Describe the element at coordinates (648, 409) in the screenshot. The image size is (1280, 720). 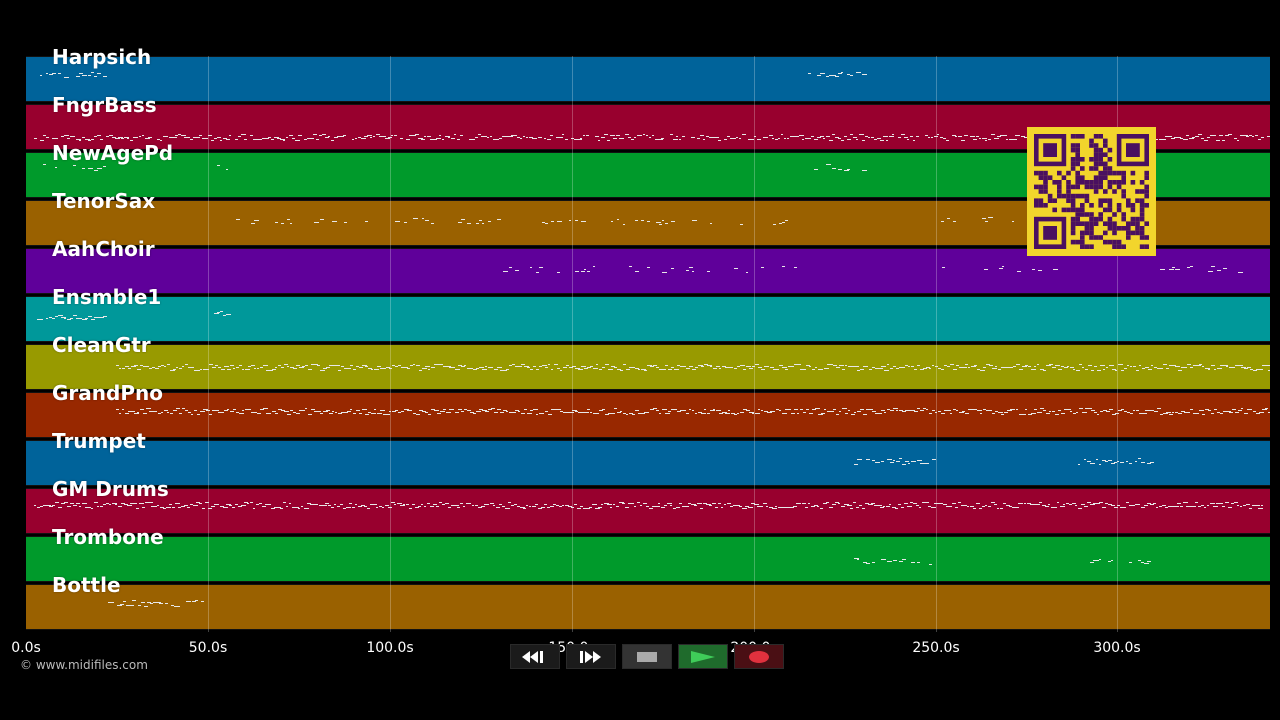
I see `track-lane: GrandPno` at that location.